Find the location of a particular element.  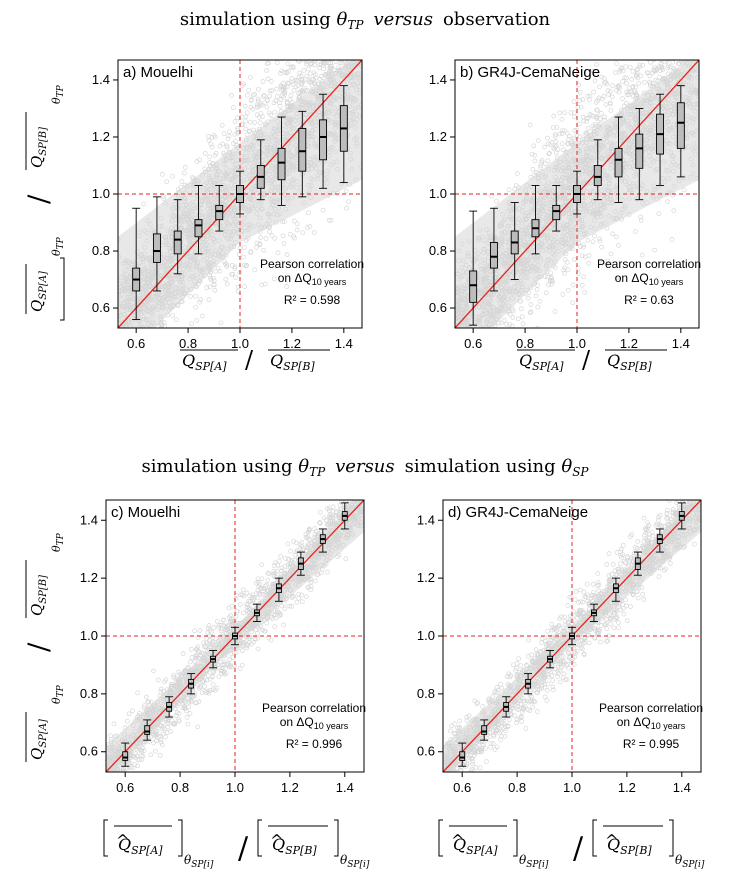

panel-title: a) Mouelhi is located at coordinates (158, 72).